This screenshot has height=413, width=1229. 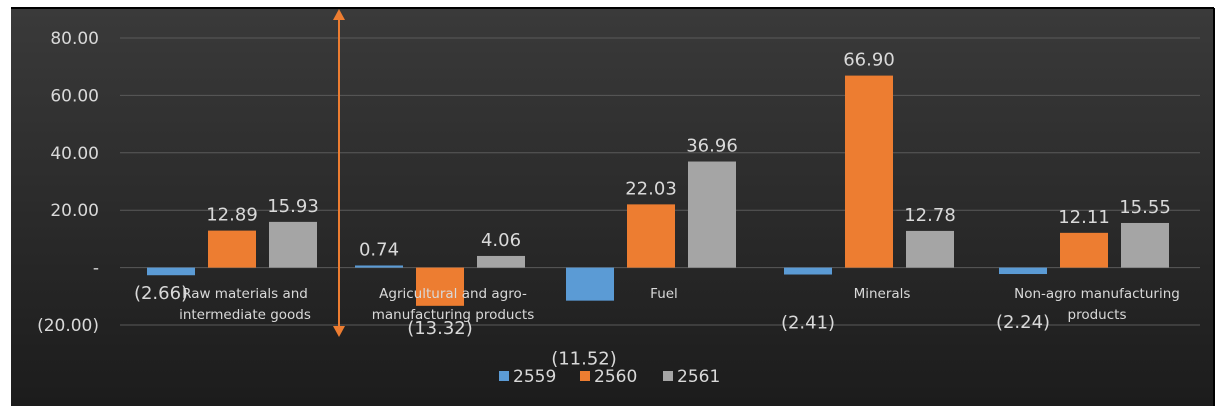 I want to click on category-label: intermediate goods, so click(x=245, y=315).